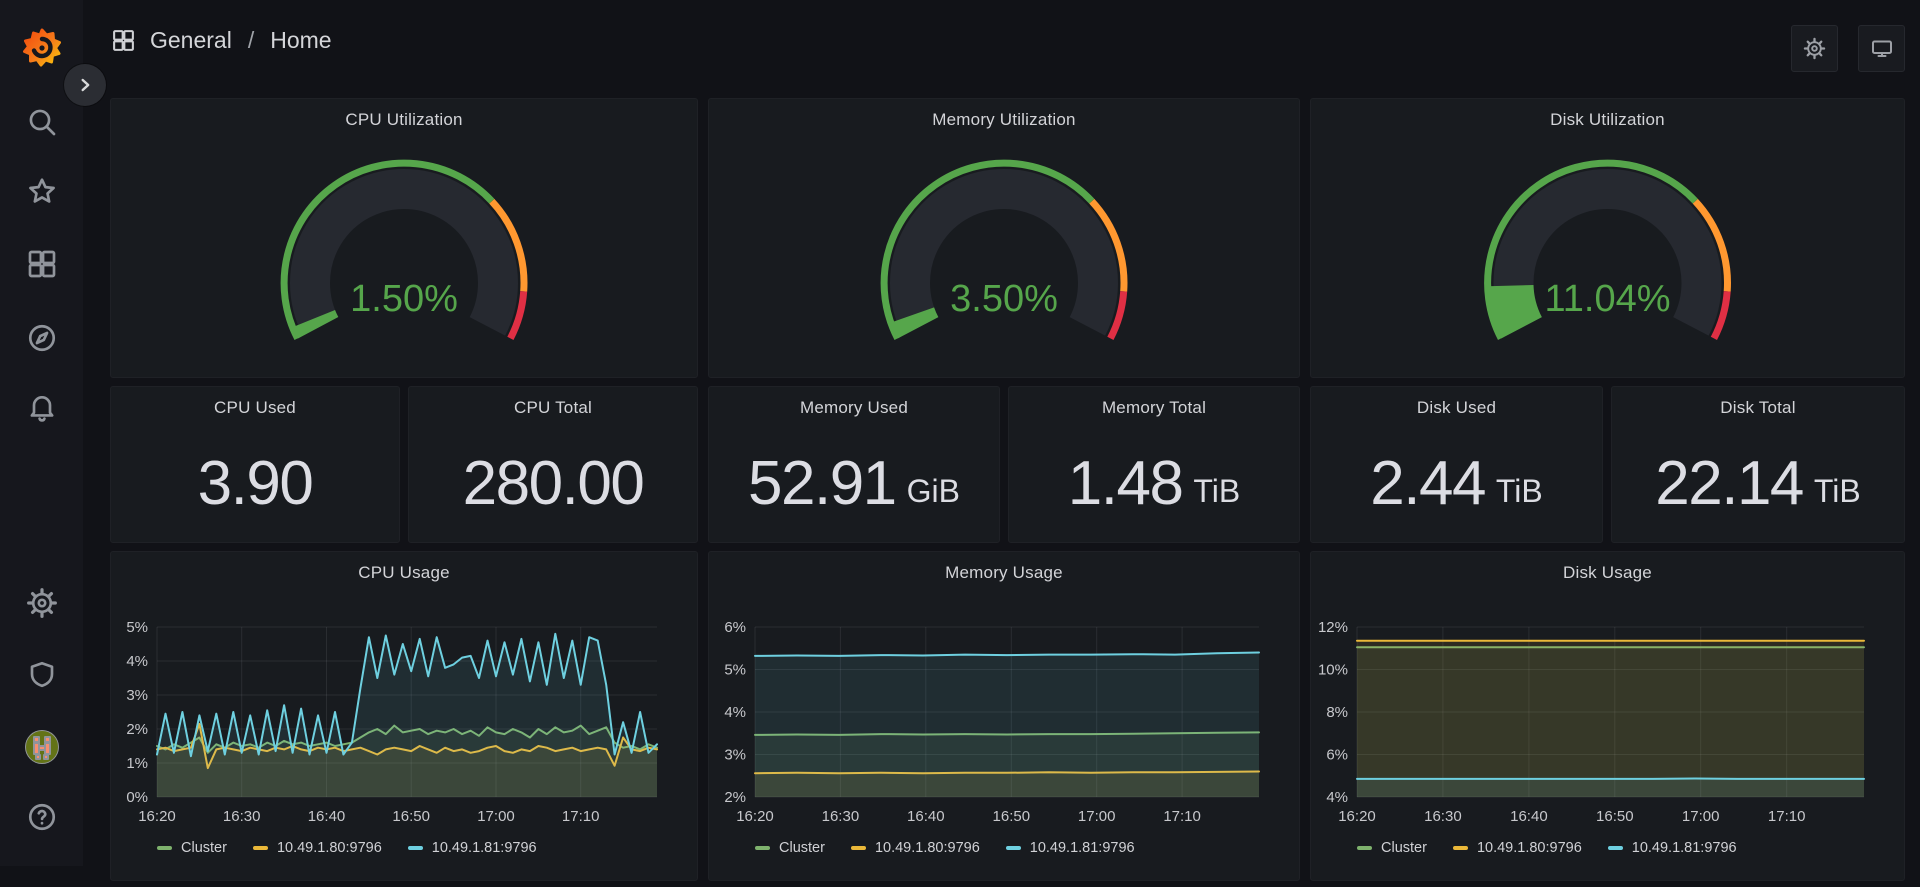 Image resolution: width=1920 pixels, height=887 pixels. What do you see at coordinates (1848, 48) in the screenshot?
I see `topbar-actions` at bounding box center [1848, 48].